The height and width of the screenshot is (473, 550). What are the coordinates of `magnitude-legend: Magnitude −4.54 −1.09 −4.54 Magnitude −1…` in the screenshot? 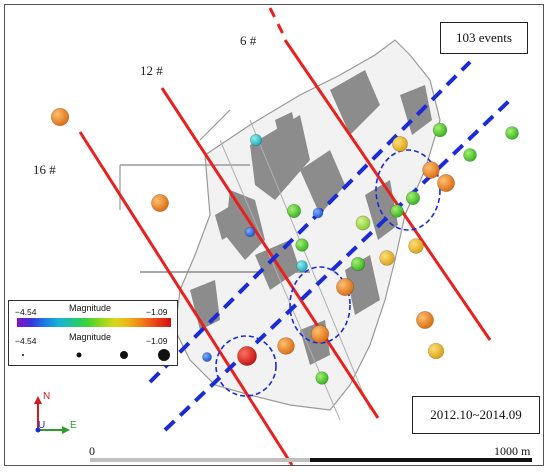 It's located at (93, 333).